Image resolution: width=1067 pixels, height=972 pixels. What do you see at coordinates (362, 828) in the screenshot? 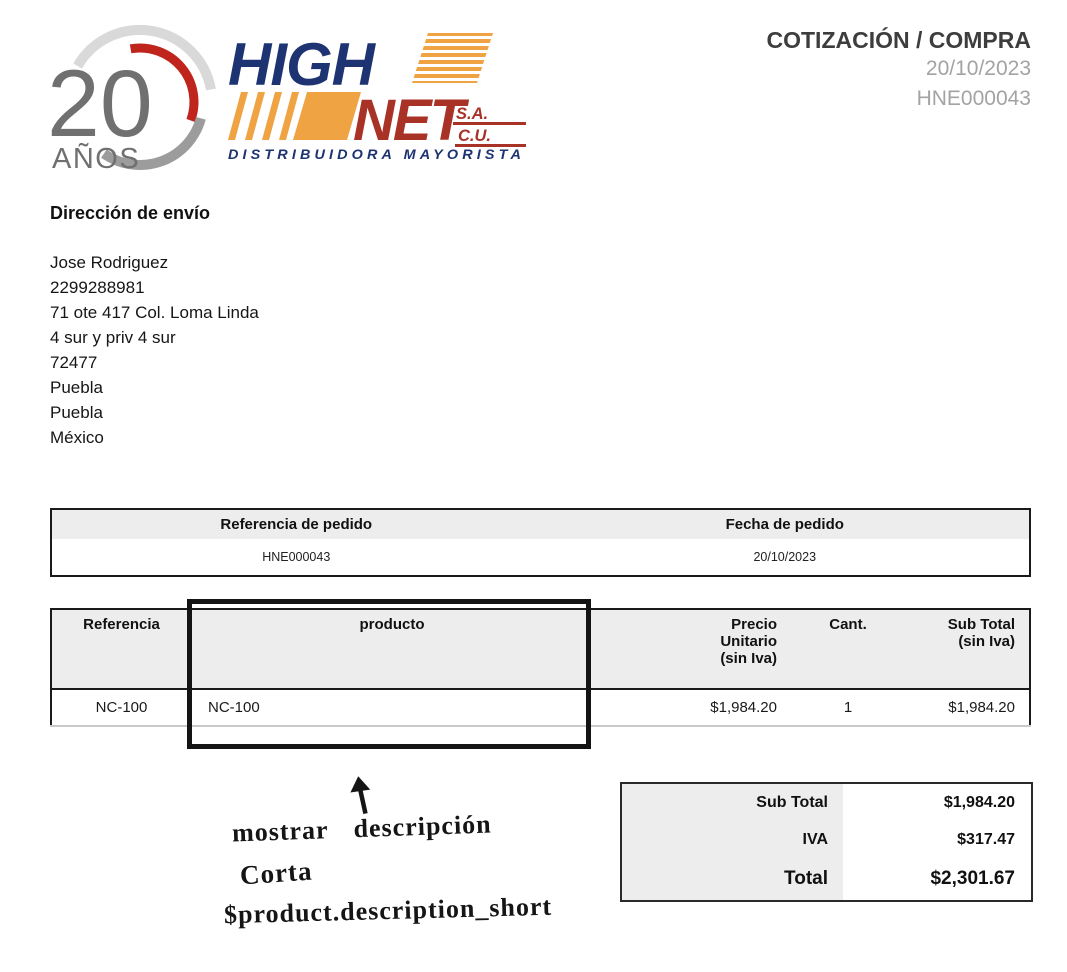
I see `handwritten-note-line1: mostrar descripción` at bounding box center [362, 828].